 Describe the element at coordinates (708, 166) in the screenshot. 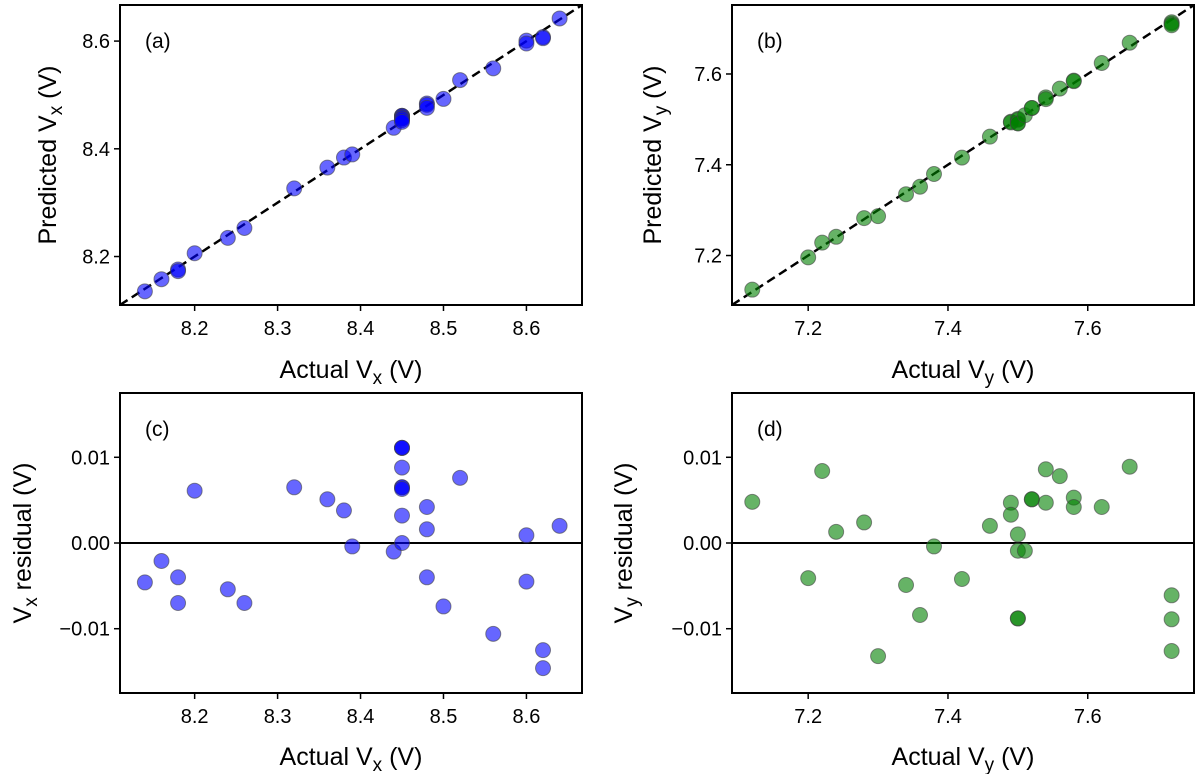

I see `y-tick-label: 7.4` at that location.